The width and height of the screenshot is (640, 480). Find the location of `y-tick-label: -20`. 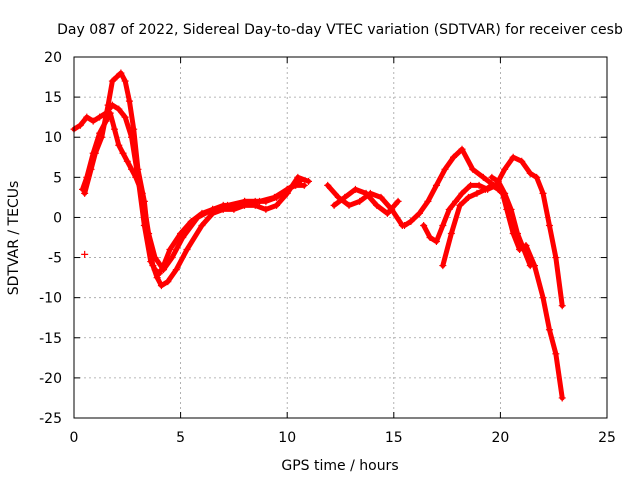

y-tick-label: -20 is located at coordinates (50, 379).